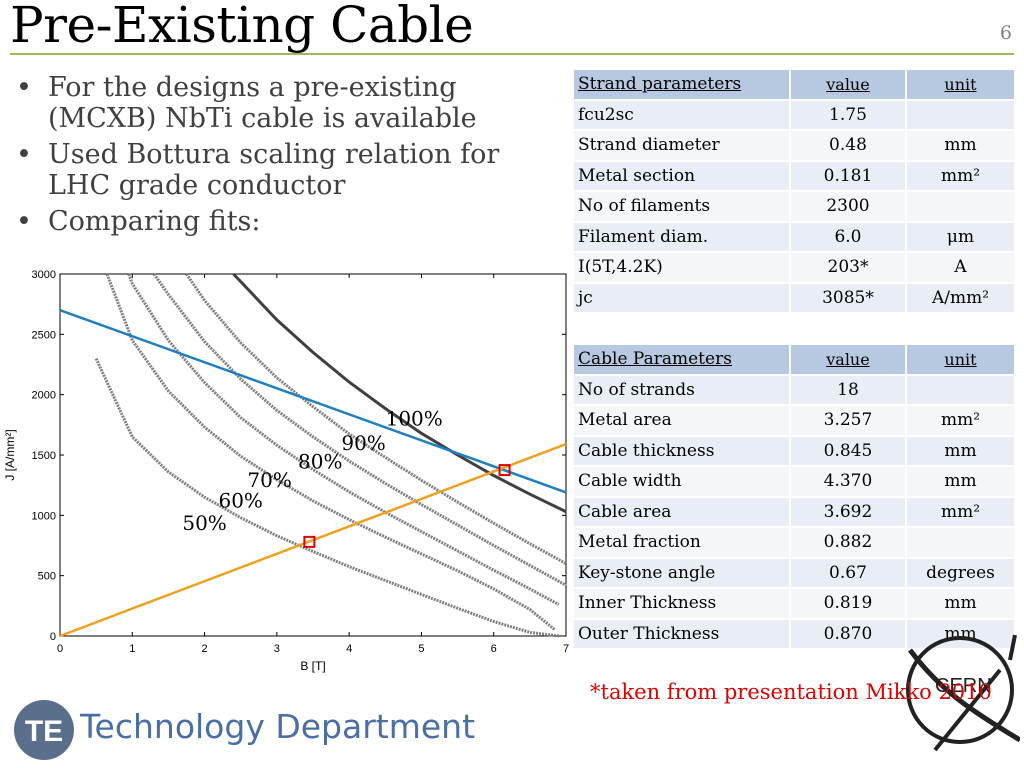 The width and height of the screenshot is (1024, 768). I want to click on table-row: Cable width 4.370 mm, so click(794, 481).